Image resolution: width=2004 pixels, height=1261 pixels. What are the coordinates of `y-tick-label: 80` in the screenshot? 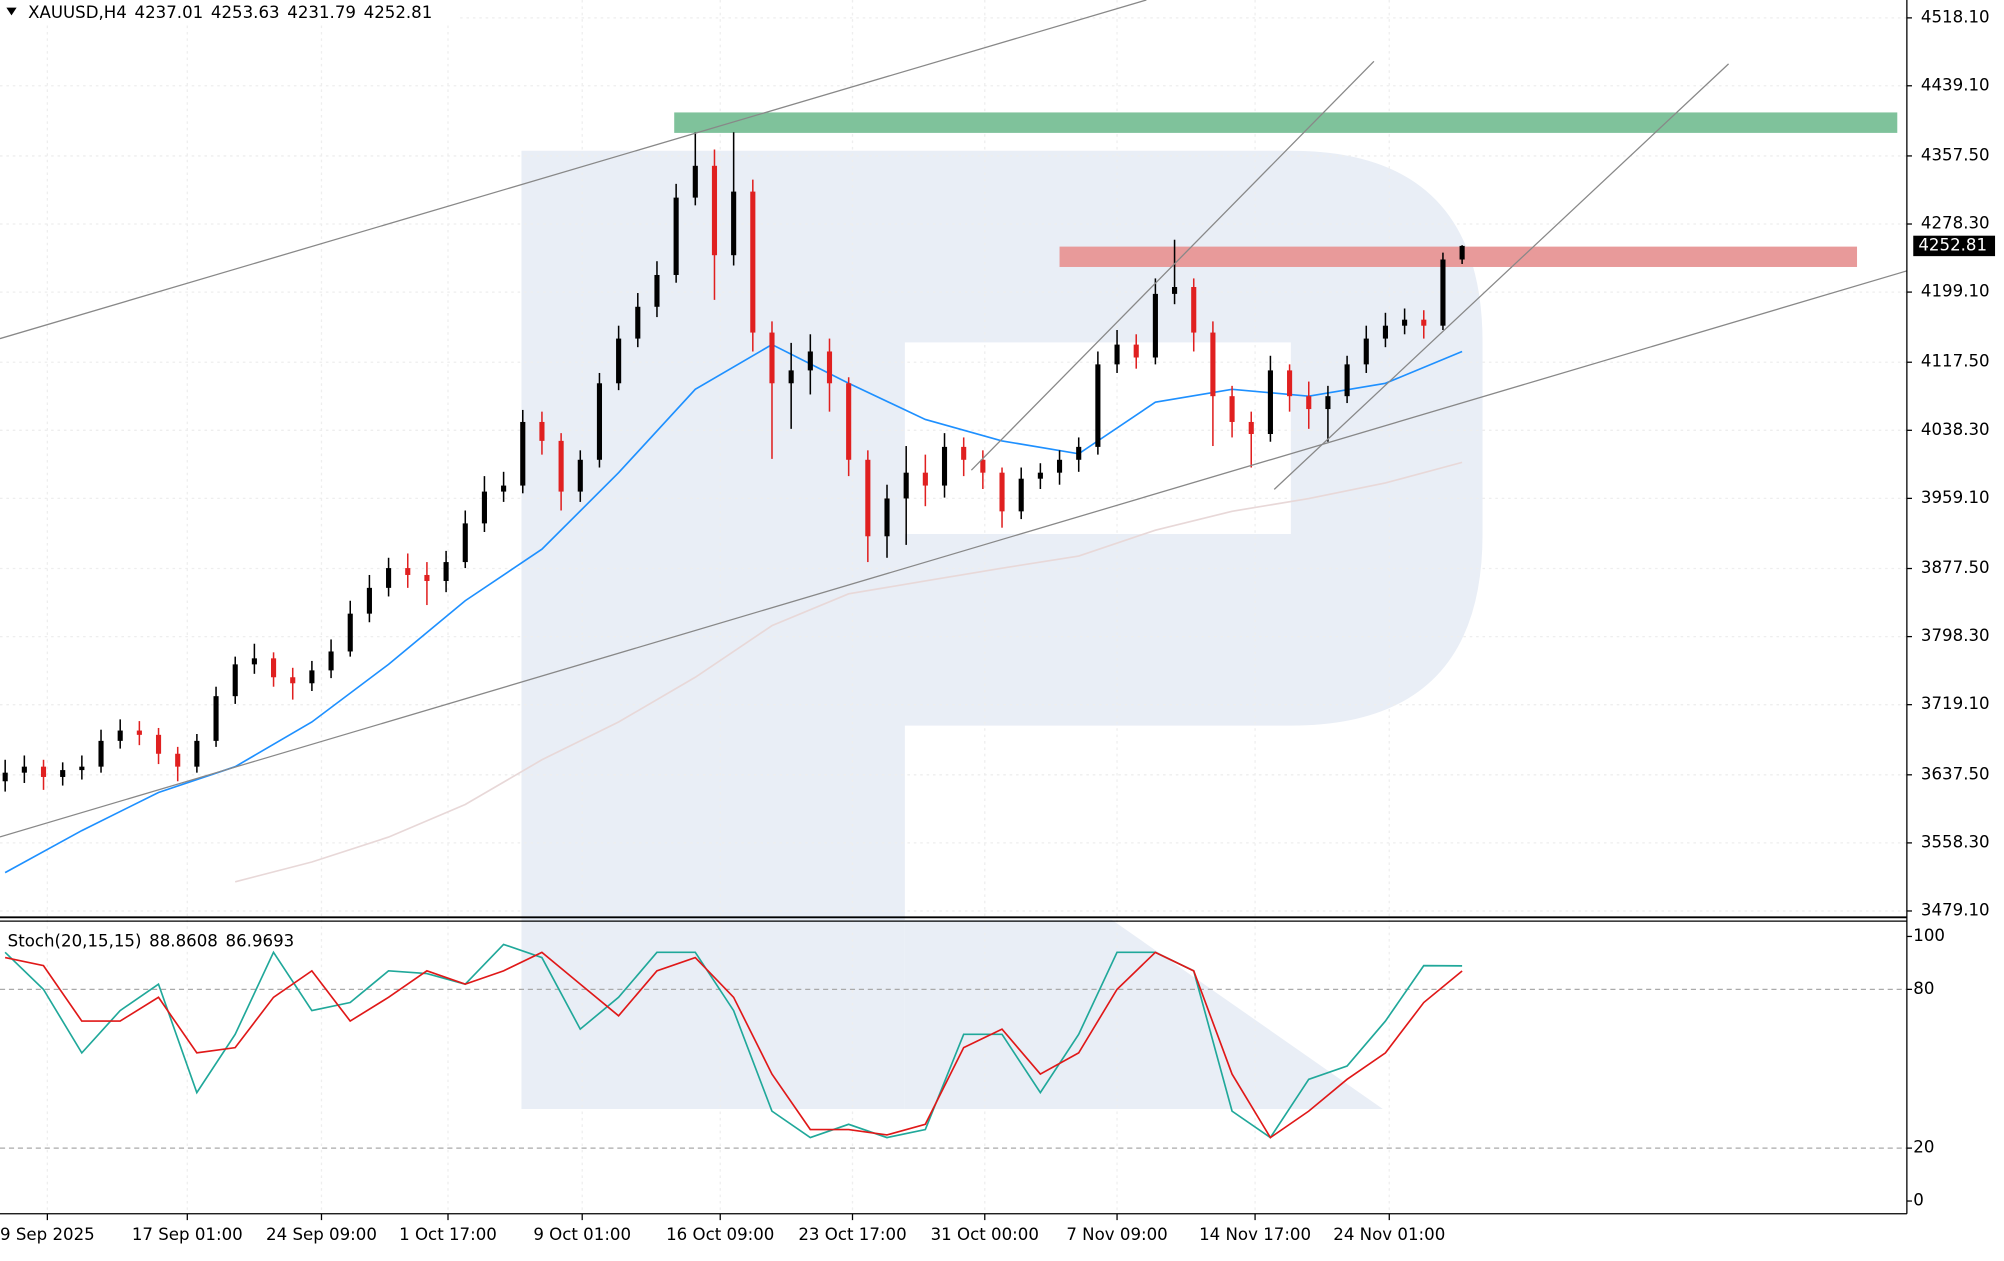 It's located at (1923, 988).